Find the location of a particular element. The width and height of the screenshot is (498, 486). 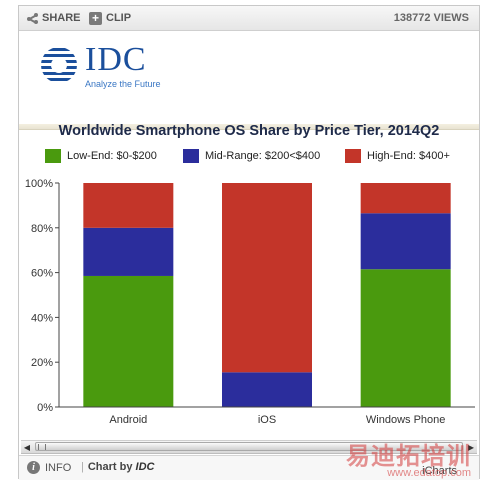

share-button: SHARE is located at coordinates (54, 18).